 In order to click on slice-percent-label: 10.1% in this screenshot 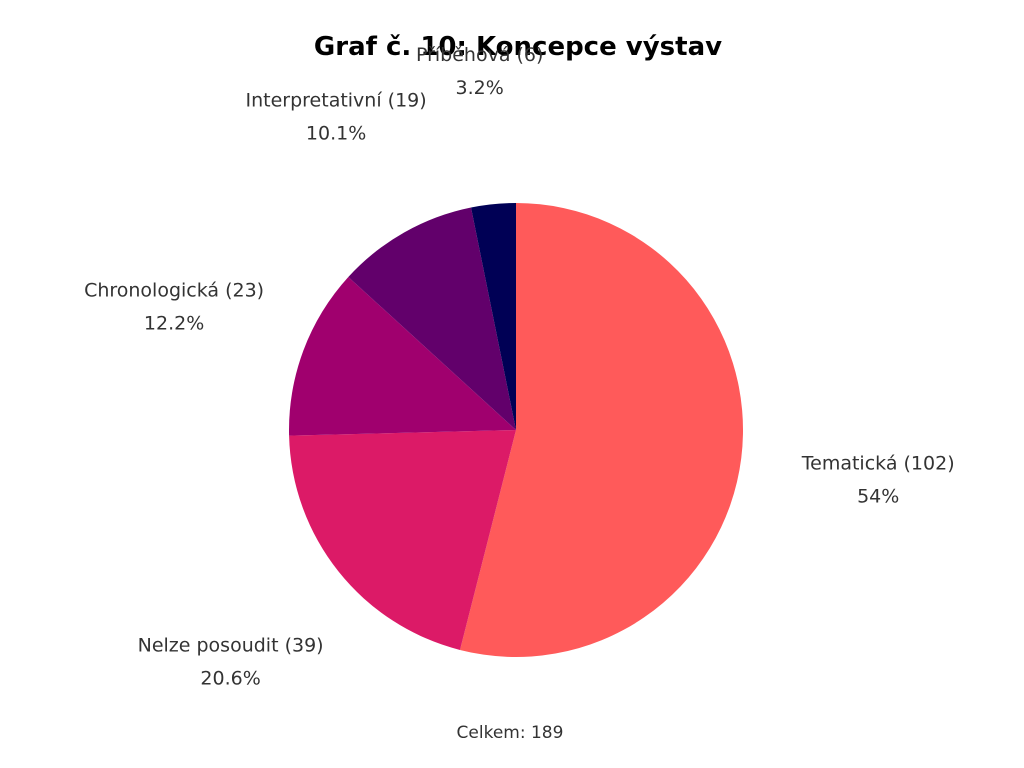, I will do `click(336, 133)`.